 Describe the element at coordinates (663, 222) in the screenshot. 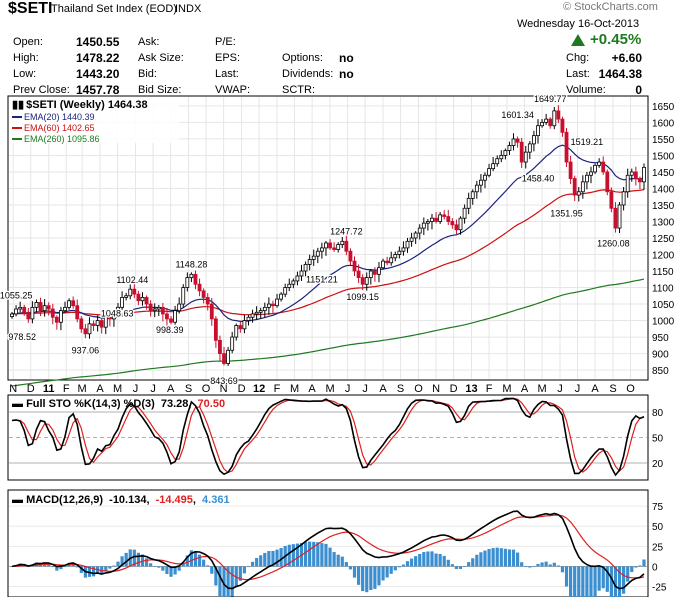

I see `price-y-tick: 1300` at that location.